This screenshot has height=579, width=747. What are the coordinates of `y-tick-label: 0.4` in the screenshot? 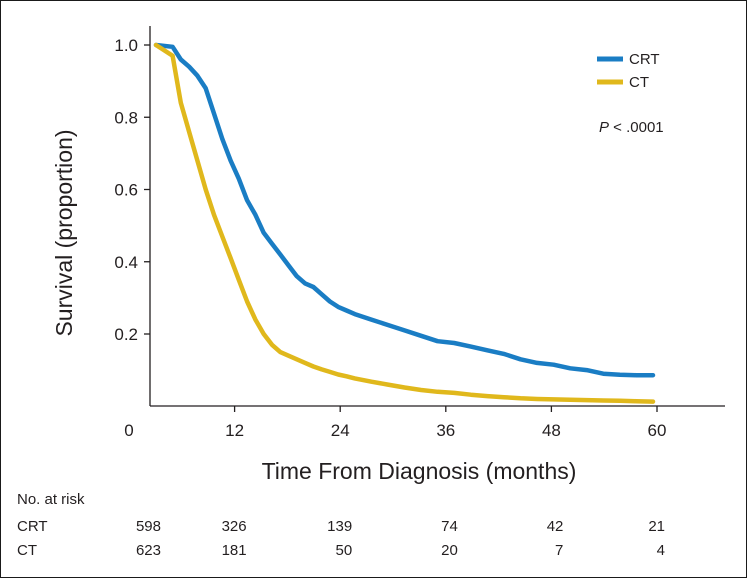 It's located at (126, 262).